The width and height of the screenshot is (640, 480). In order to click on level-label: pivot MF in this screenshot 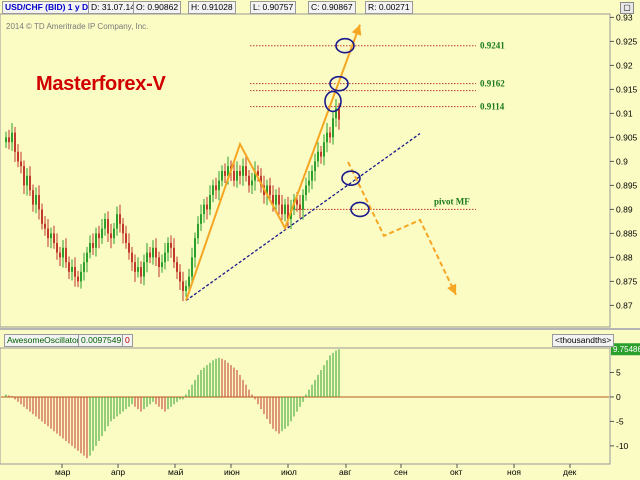, I will do `click(452, 201)`.